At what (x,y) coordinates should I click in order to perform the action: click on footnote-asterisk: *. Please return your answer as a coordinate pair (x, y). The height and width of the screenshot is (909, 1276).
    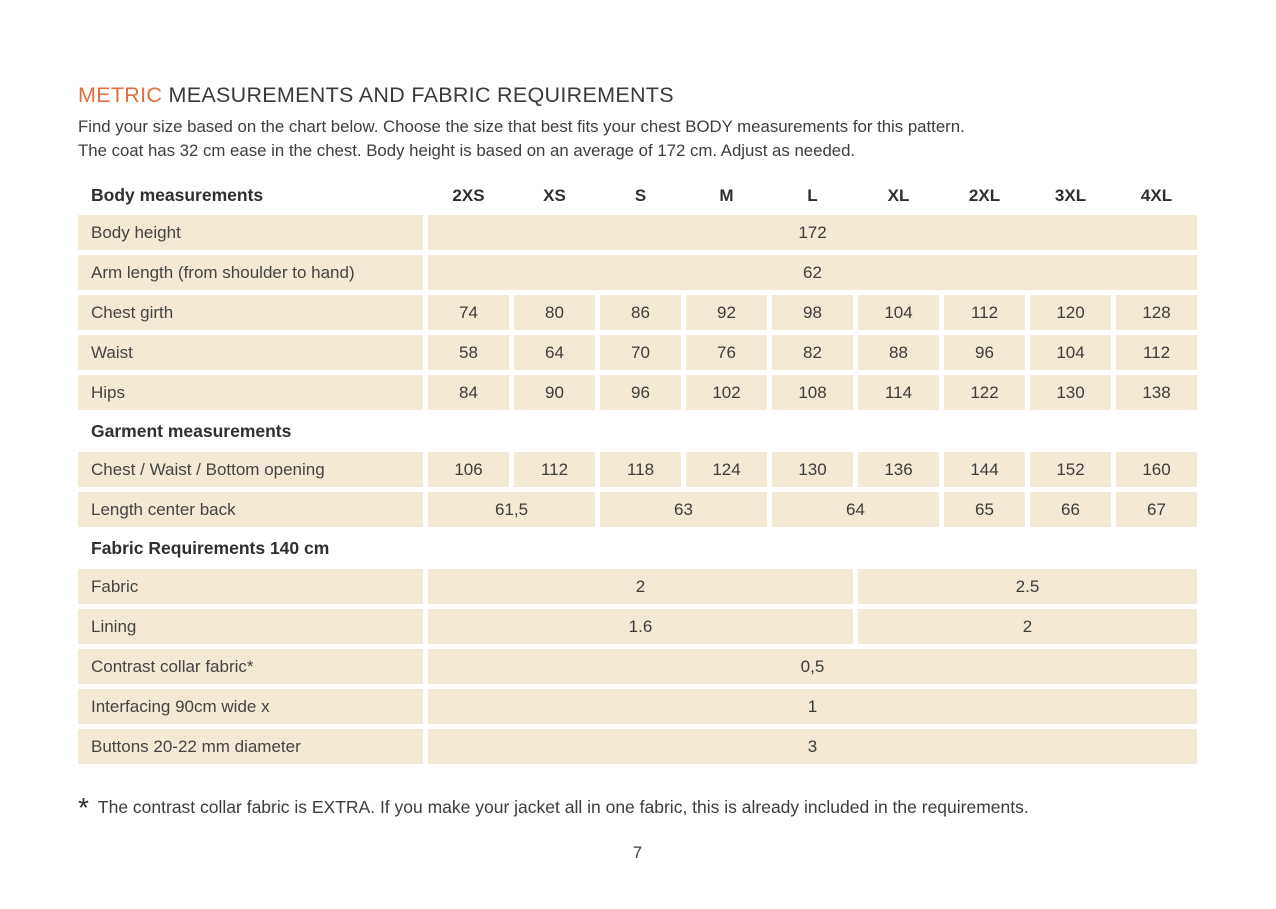
    Looking at the image, I should click on (83, 807).